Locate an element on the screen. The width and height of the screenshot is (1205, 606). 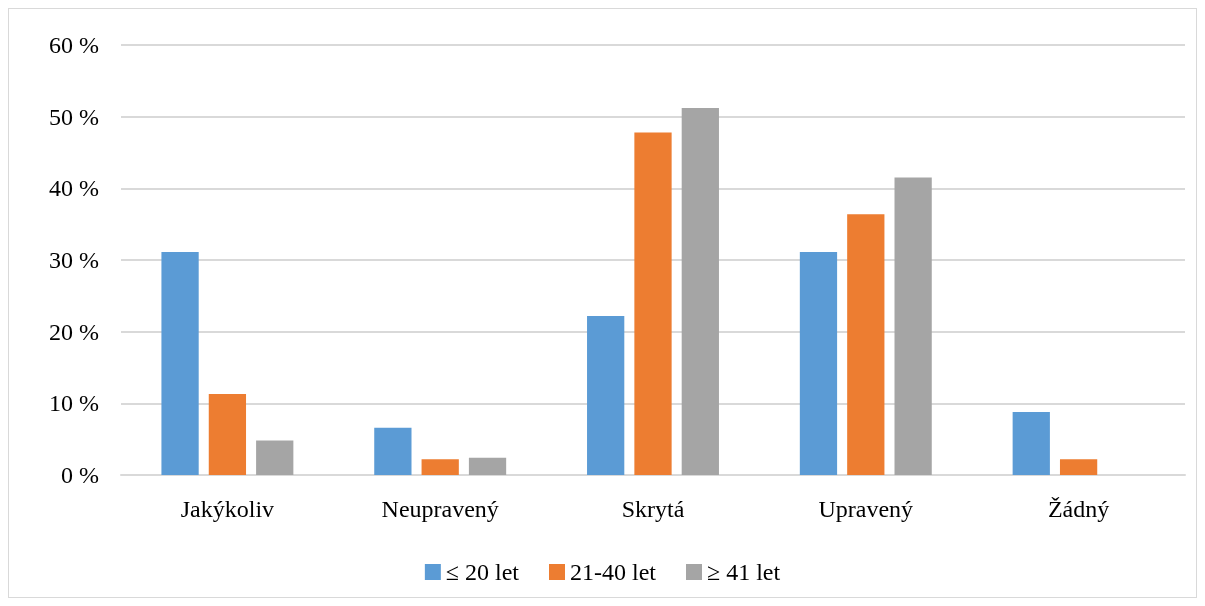
y-tick-label: 50 % is located at coordinates (74, 116).